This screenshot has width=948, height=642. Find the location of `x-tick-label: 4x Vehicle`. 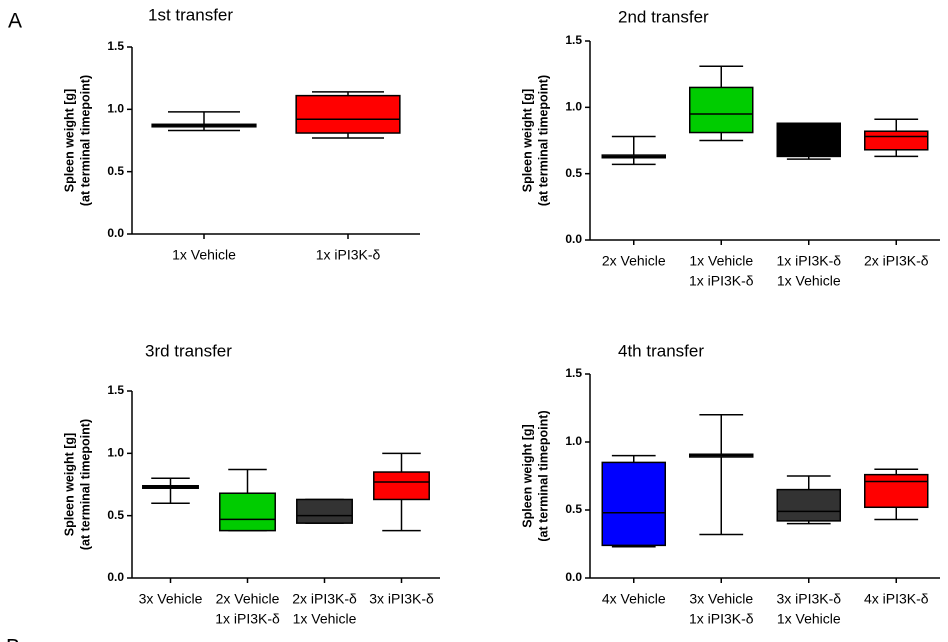

x-tick-label: 4x Vehicle is located at coordinates (634, 599).